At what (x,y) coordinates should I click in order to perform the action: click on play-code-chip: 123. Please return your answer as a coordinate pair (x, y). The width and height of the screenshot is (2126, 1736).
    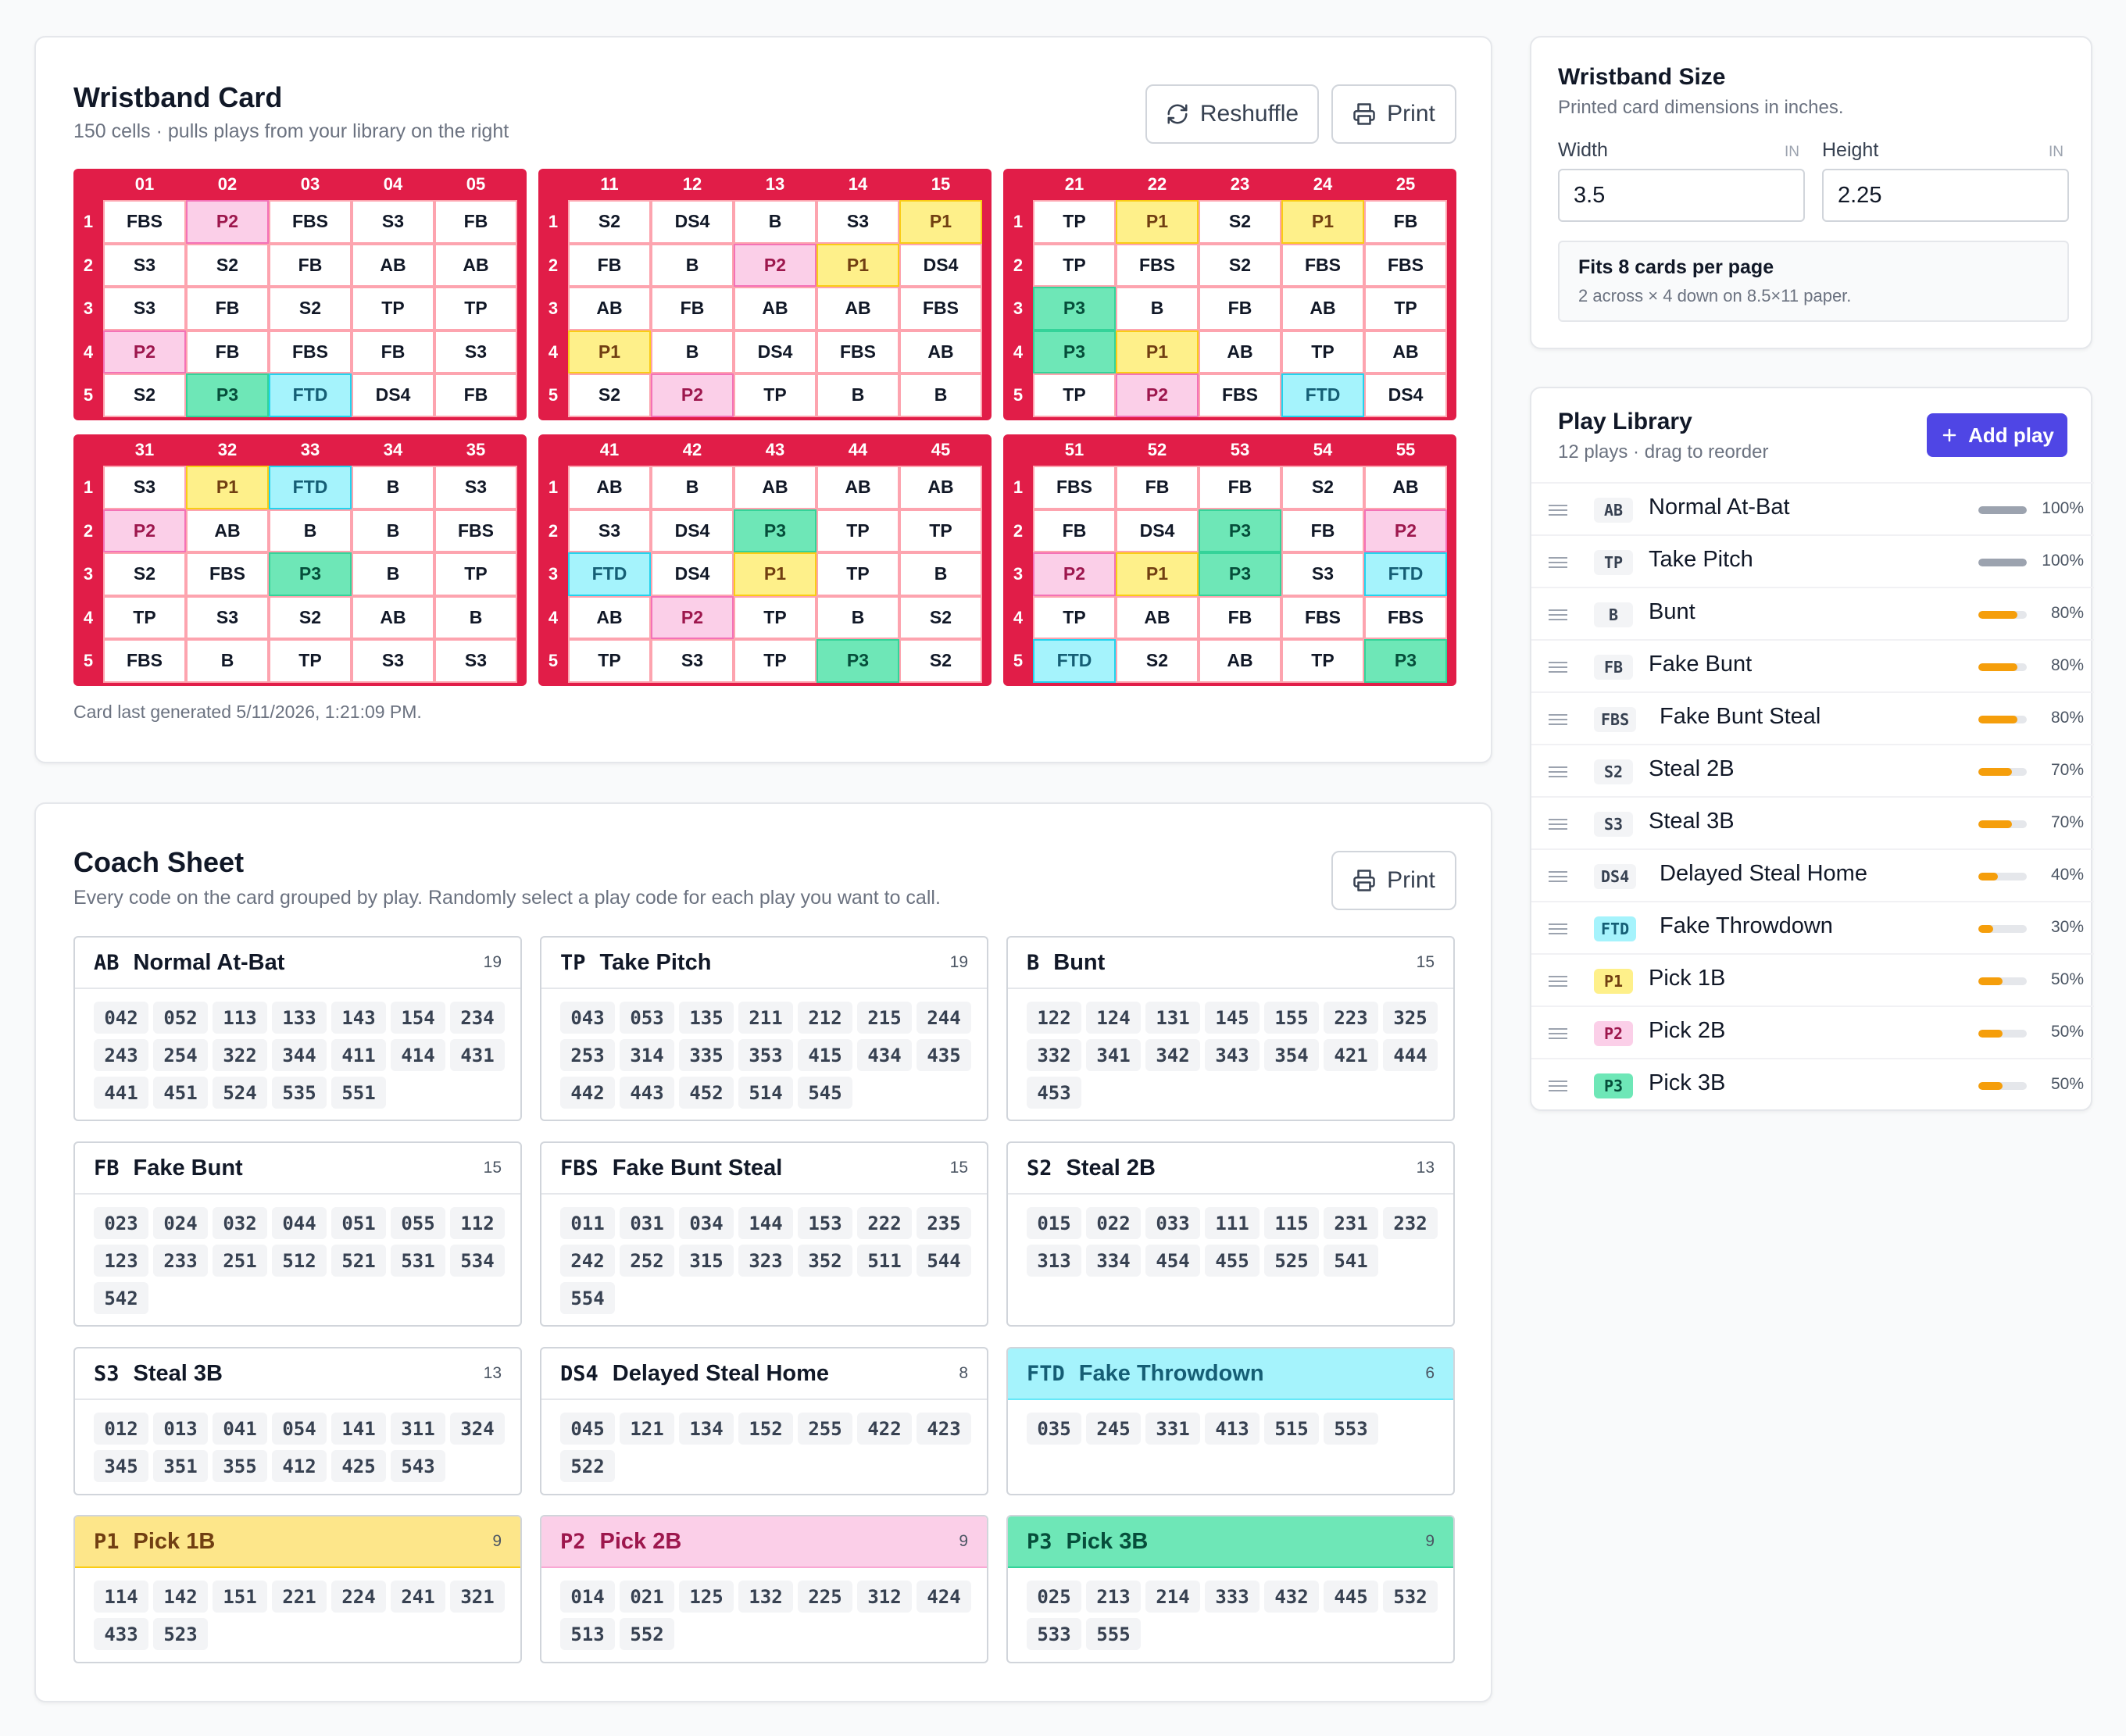
    Looking at the image, I should click on (121, 1261).